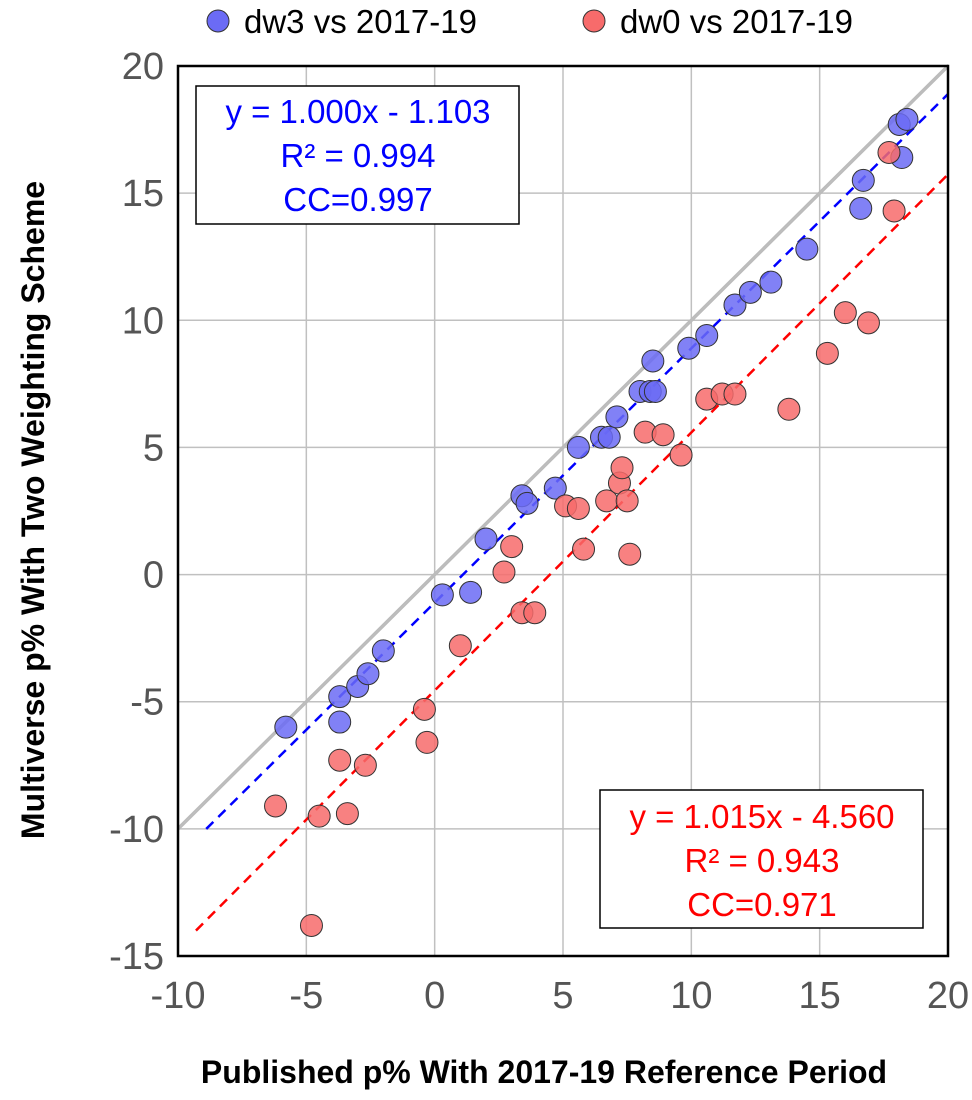  I want to click on x-tick-label: 5, so click(562, 996).